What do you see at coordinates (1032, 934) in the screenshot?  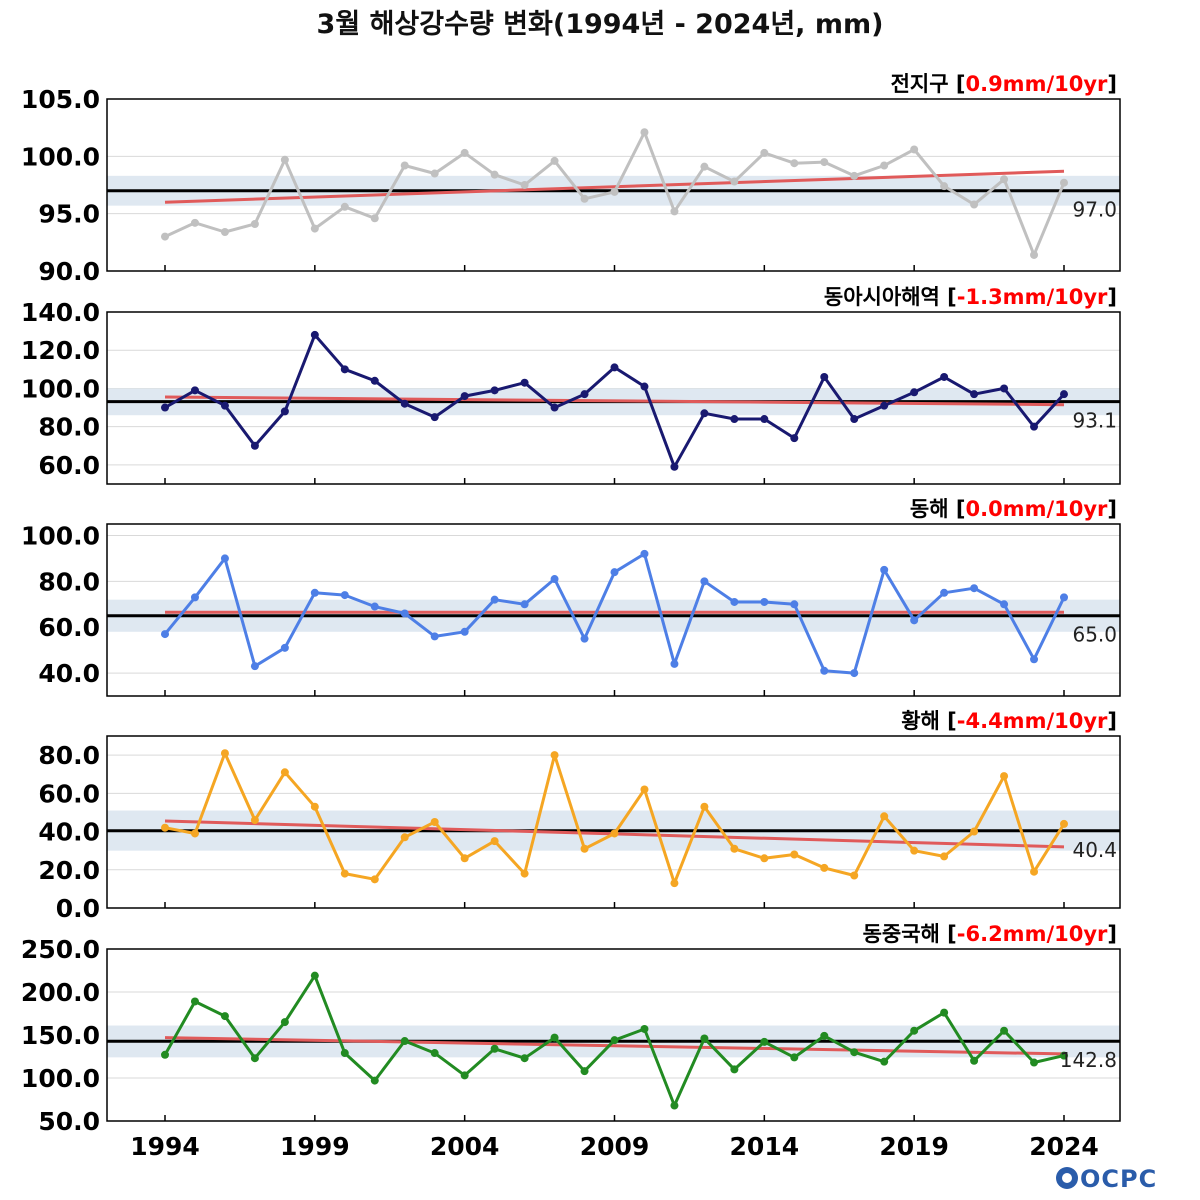 I see `panel-trend: -6.2mm/10yr` at bounding box center [1032, 934].